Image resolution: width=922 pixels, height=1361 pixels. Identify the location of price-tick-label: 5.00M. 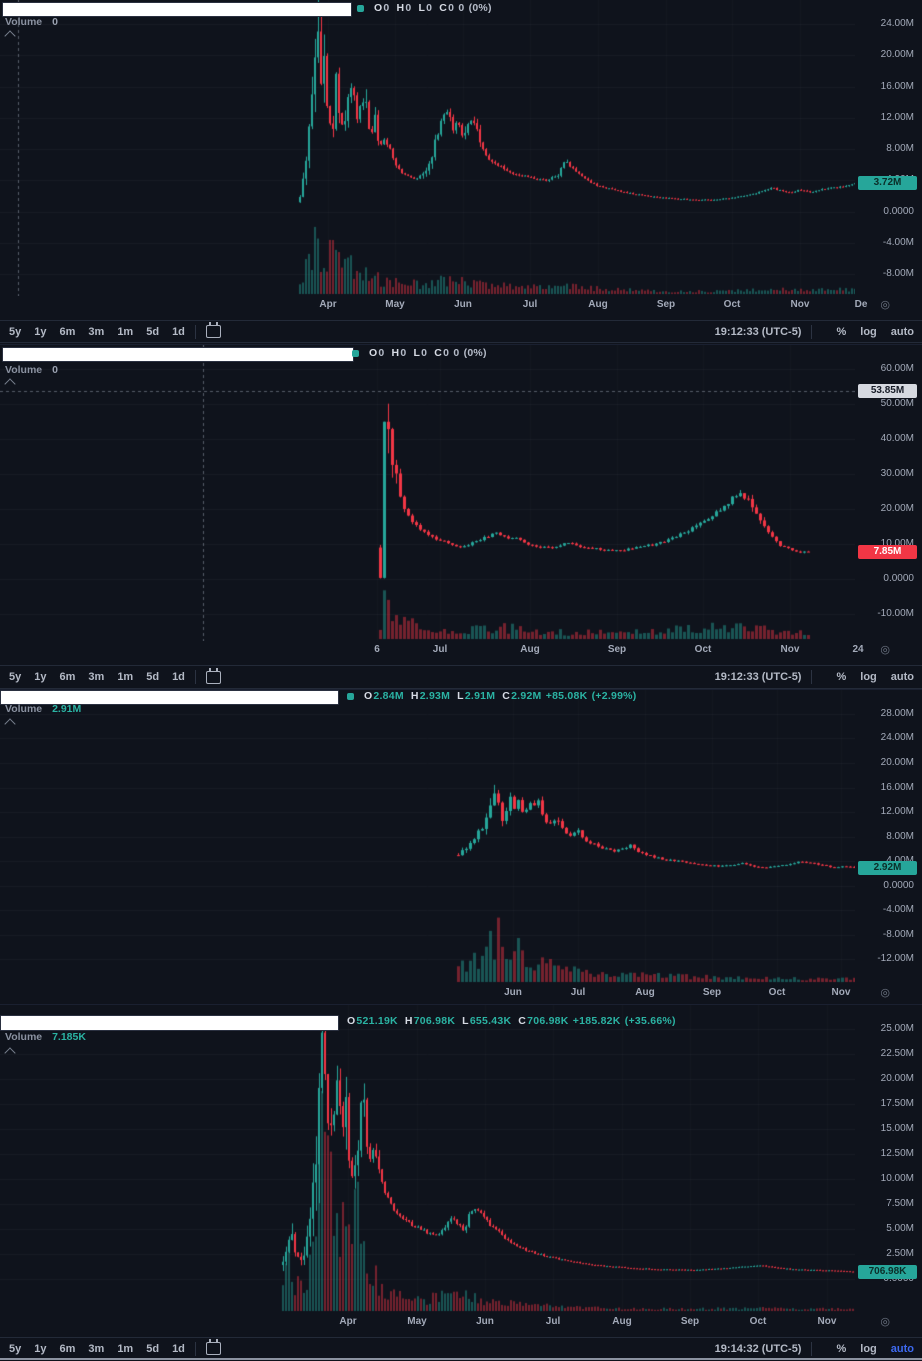
(900, 1228).